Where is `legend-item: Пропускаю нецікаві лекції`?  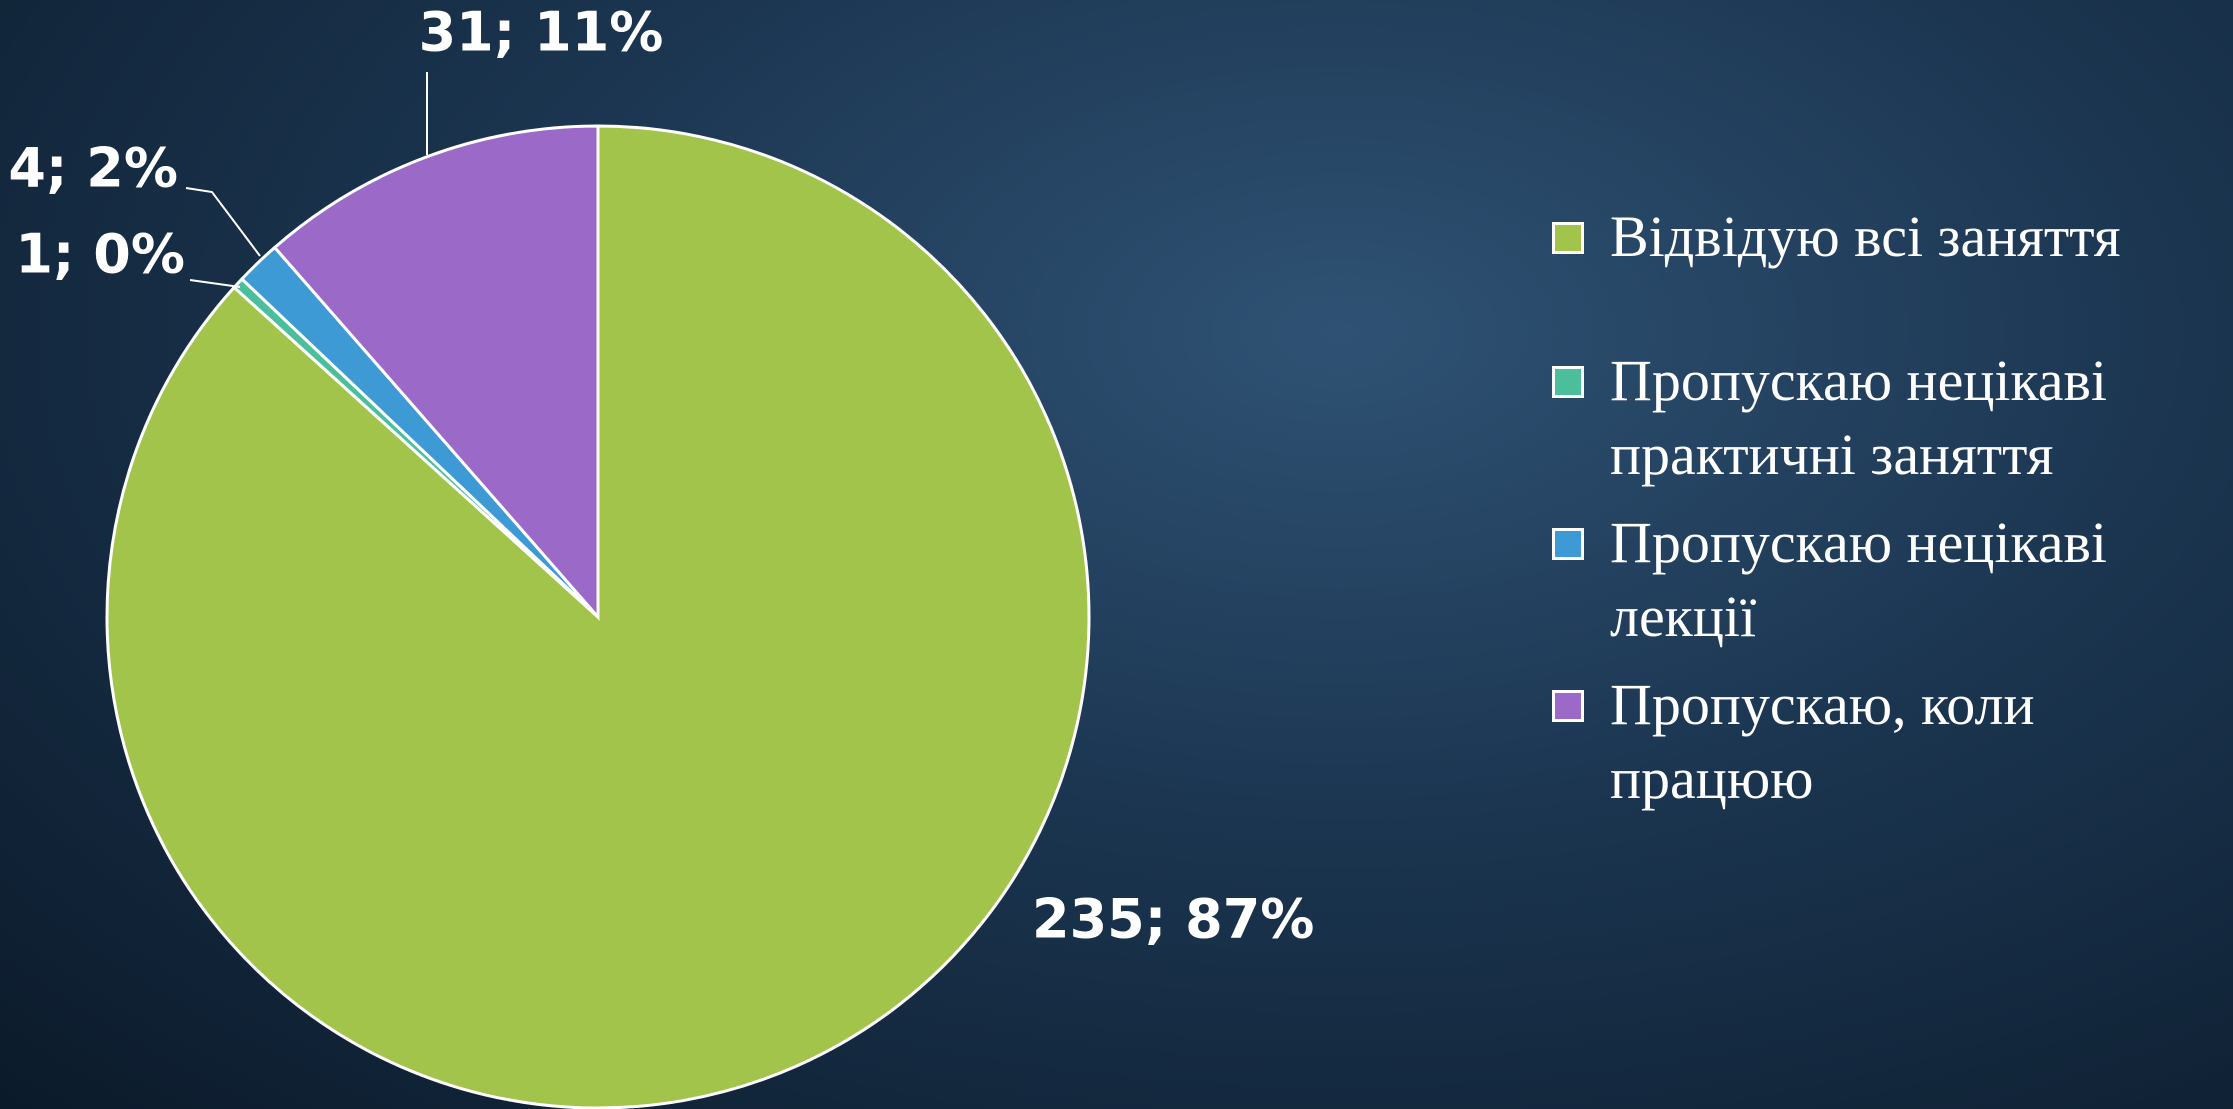
legend-item: Пропускаю нецікаві лекції is located at coordinates (1887, 580).